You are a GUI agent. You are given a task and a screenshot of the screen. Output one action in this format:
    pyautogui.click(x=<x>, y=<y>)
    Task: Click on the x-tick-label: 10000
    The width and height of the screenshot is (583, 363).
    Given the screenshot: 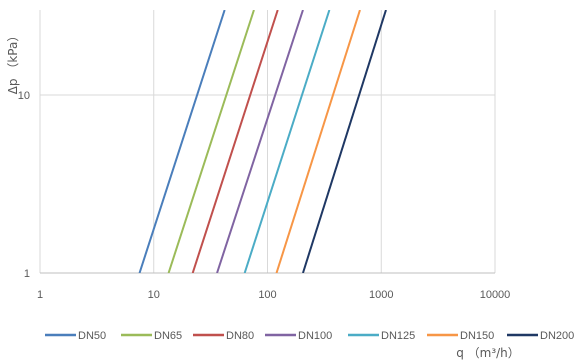 What is the action you would take?
    pyautogui.click(x=495, y=295)
    